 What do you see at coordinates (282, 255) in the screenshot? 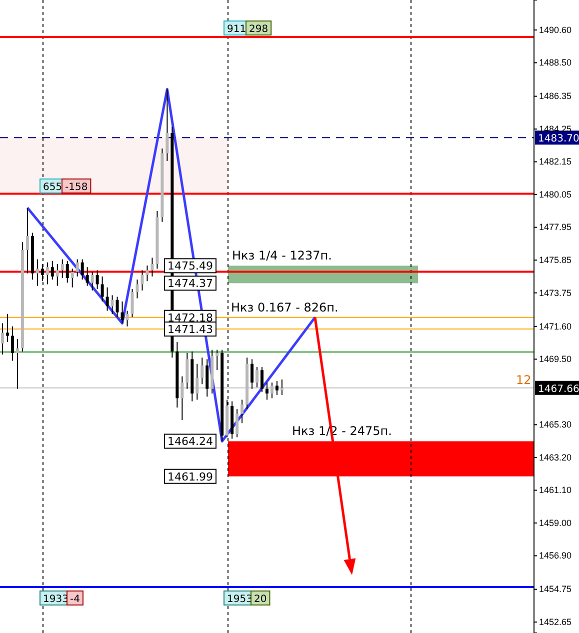
I see `band-label: Нкз 1/4 - 1237п.` at bounding box center [282, 255].